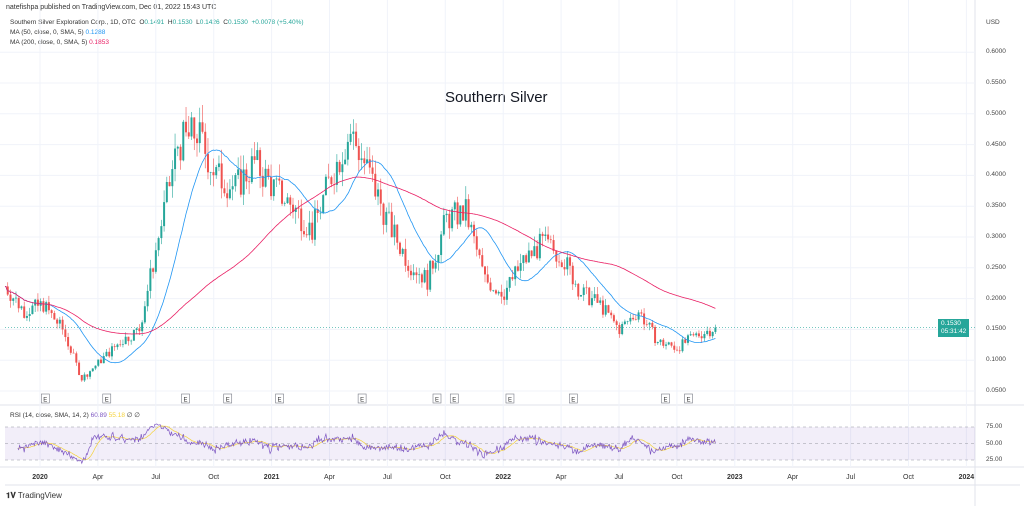  I want to click on rsi-band, so click(490, 443).